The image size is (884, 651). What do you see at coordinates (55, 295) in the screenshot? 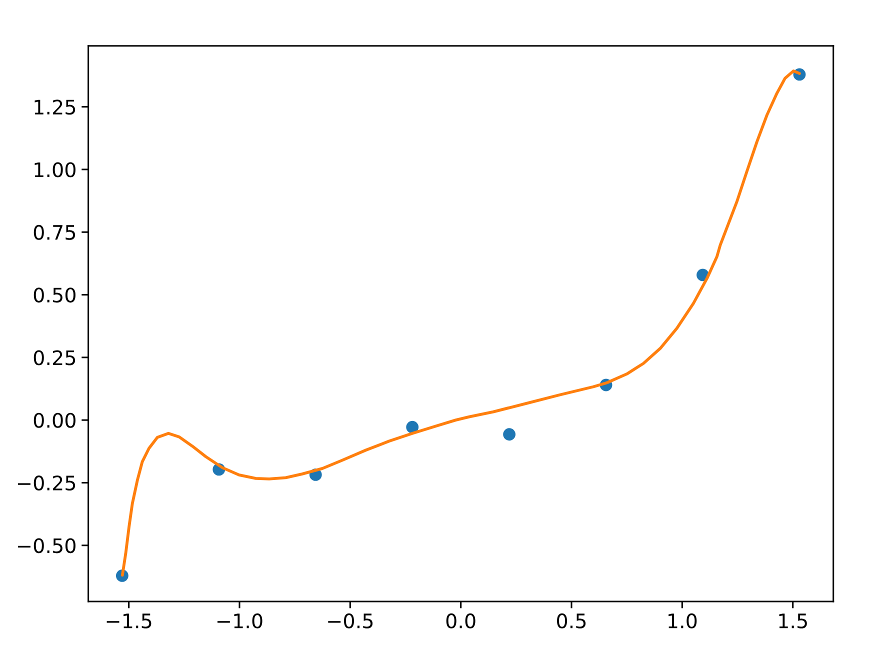
I see `y-tick-label: 0.50` at bounding box center [55, 295].